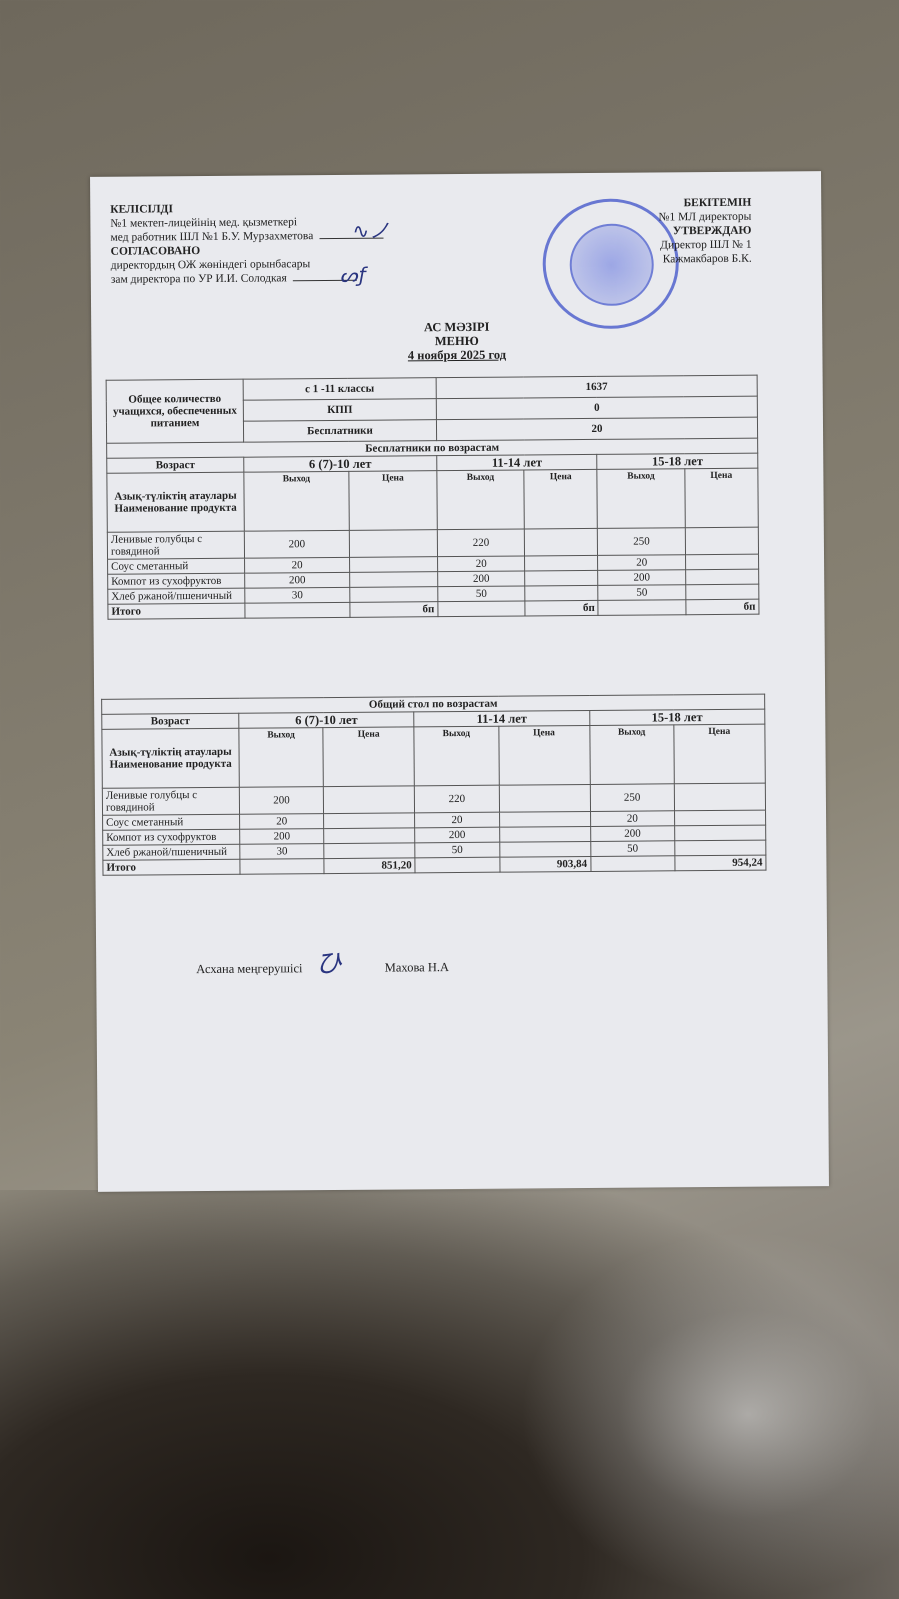 The height and width of the screenshot is (1599, 899). I want to click on canteen-head-name: Махова Н.А, so click(417, 967).